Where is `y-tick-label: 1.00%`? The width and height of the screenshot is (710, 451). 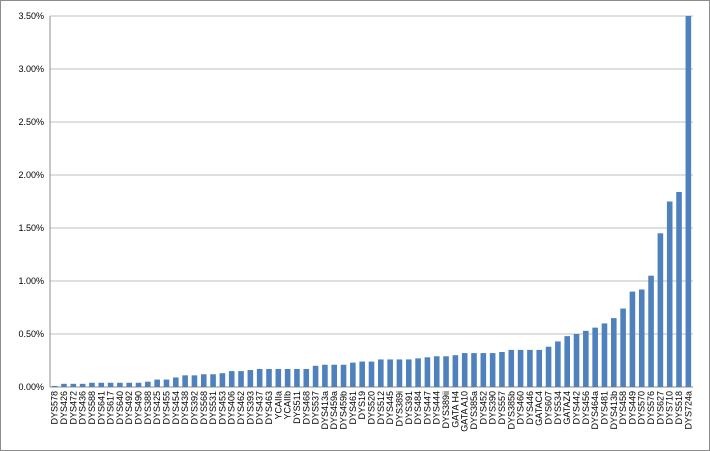 y-tick-label: 1.00% is located at coordinates (31, 281).